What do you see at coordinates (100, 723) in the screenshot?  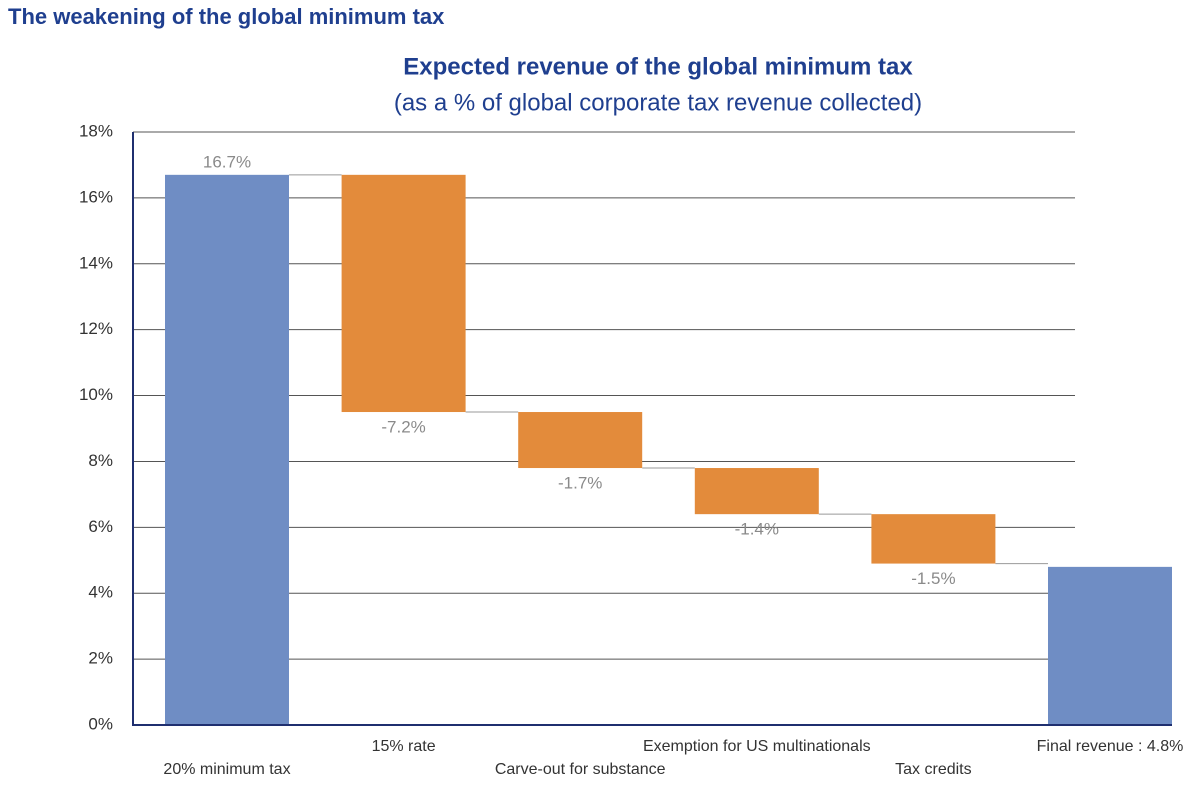 I see `y-tick-label: 0%` at bounding box center [100, 723].